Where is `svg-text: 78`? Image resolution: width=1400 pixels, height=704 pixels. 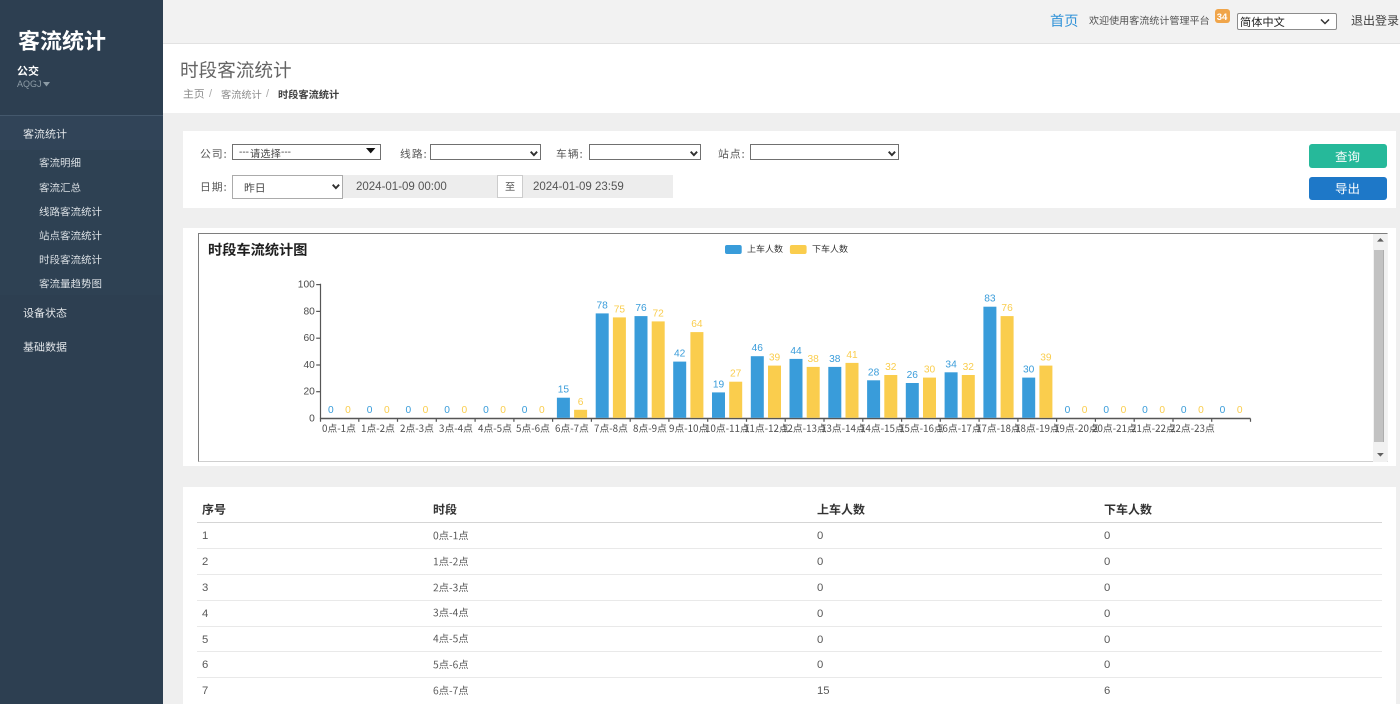 svg-text: 78 is located at coordinates (603, 305).